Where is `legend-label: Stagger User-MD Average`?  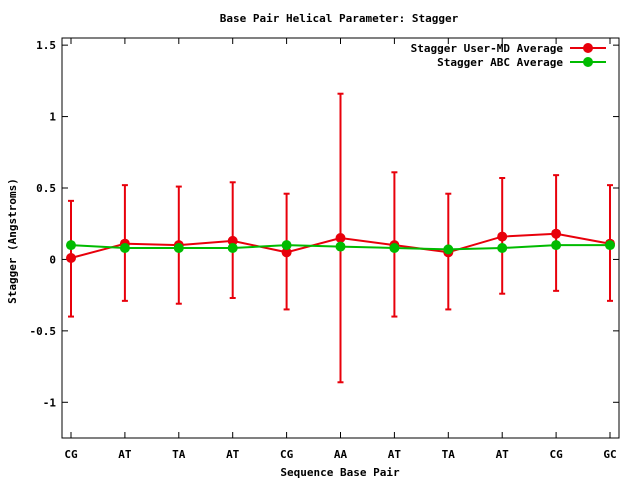
legend-label: Stagger User-MD Average is located at coordinates (487, 48).